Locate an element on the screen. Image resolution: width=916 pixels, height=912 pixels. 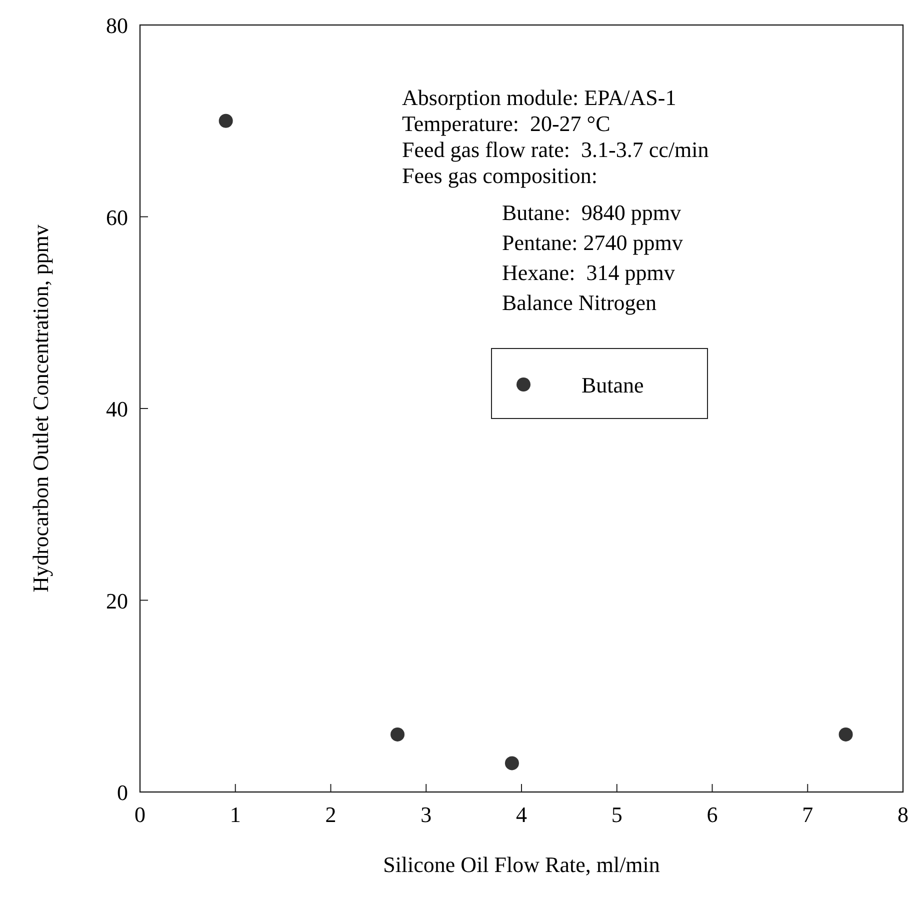
y-tick-label: 60 is located at coordinates (117, 217).